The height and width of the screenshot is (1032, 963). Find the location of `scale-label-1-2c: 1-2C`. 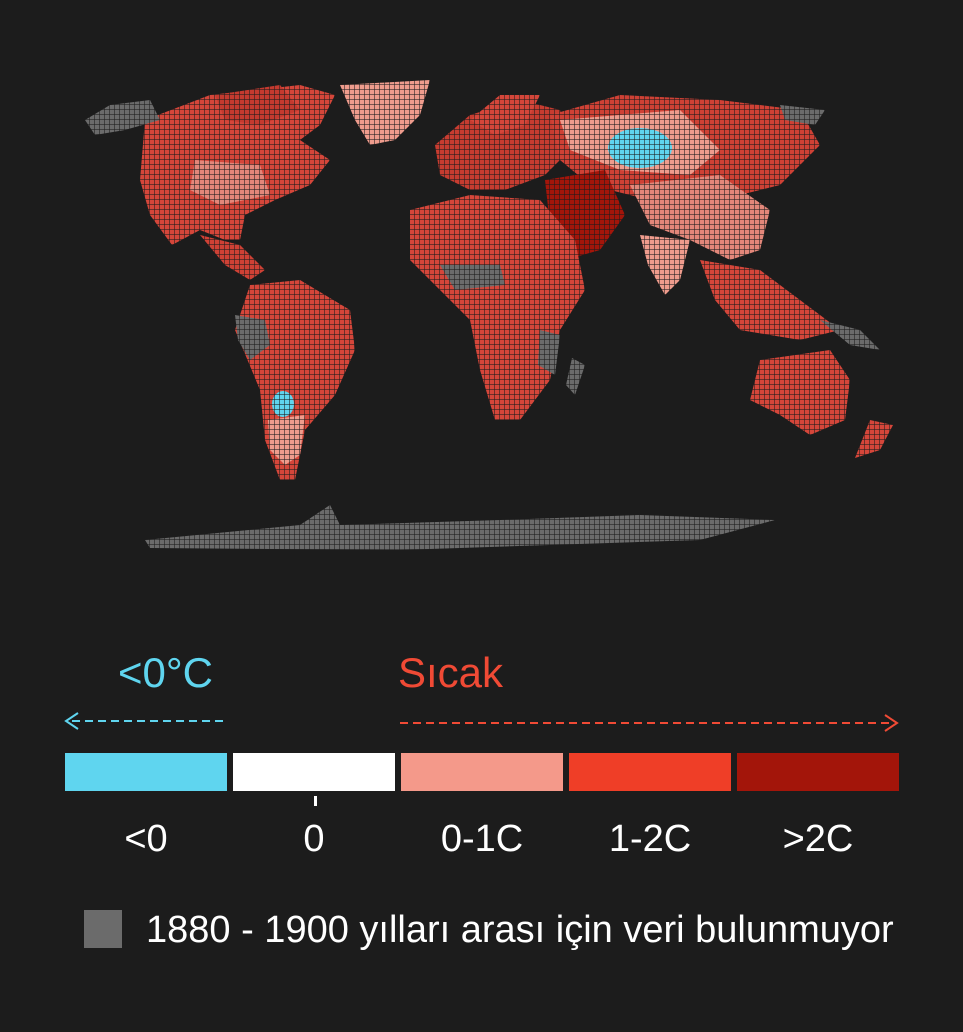

scale-label-1-2c: 1-2C is located at coordinates (650, 839).